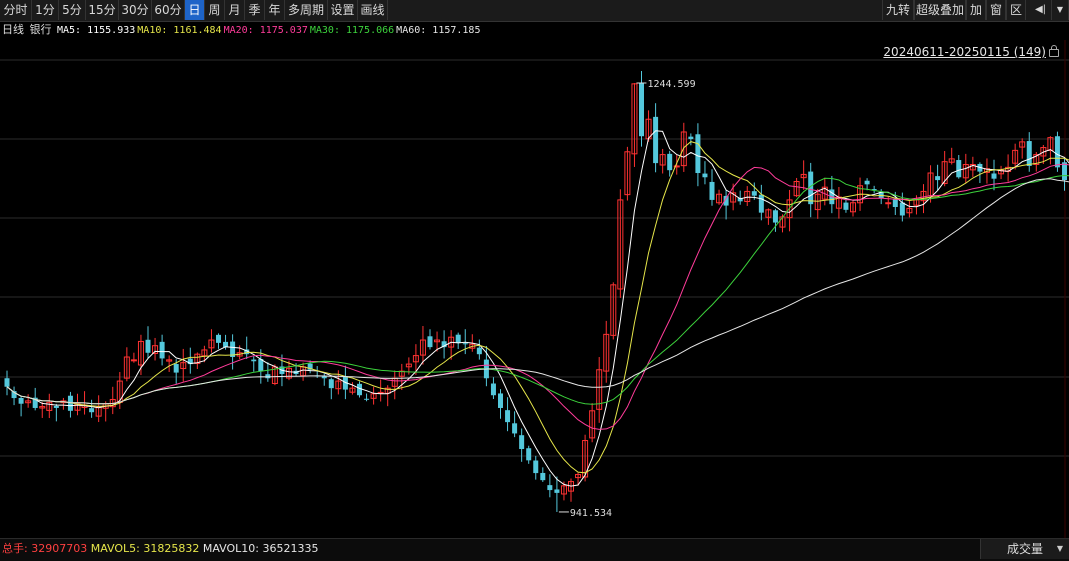 The width and height of the screenshot is (1069, 561). I want to click on collapse-panel-icon: ◀|, so click(1041, 10).